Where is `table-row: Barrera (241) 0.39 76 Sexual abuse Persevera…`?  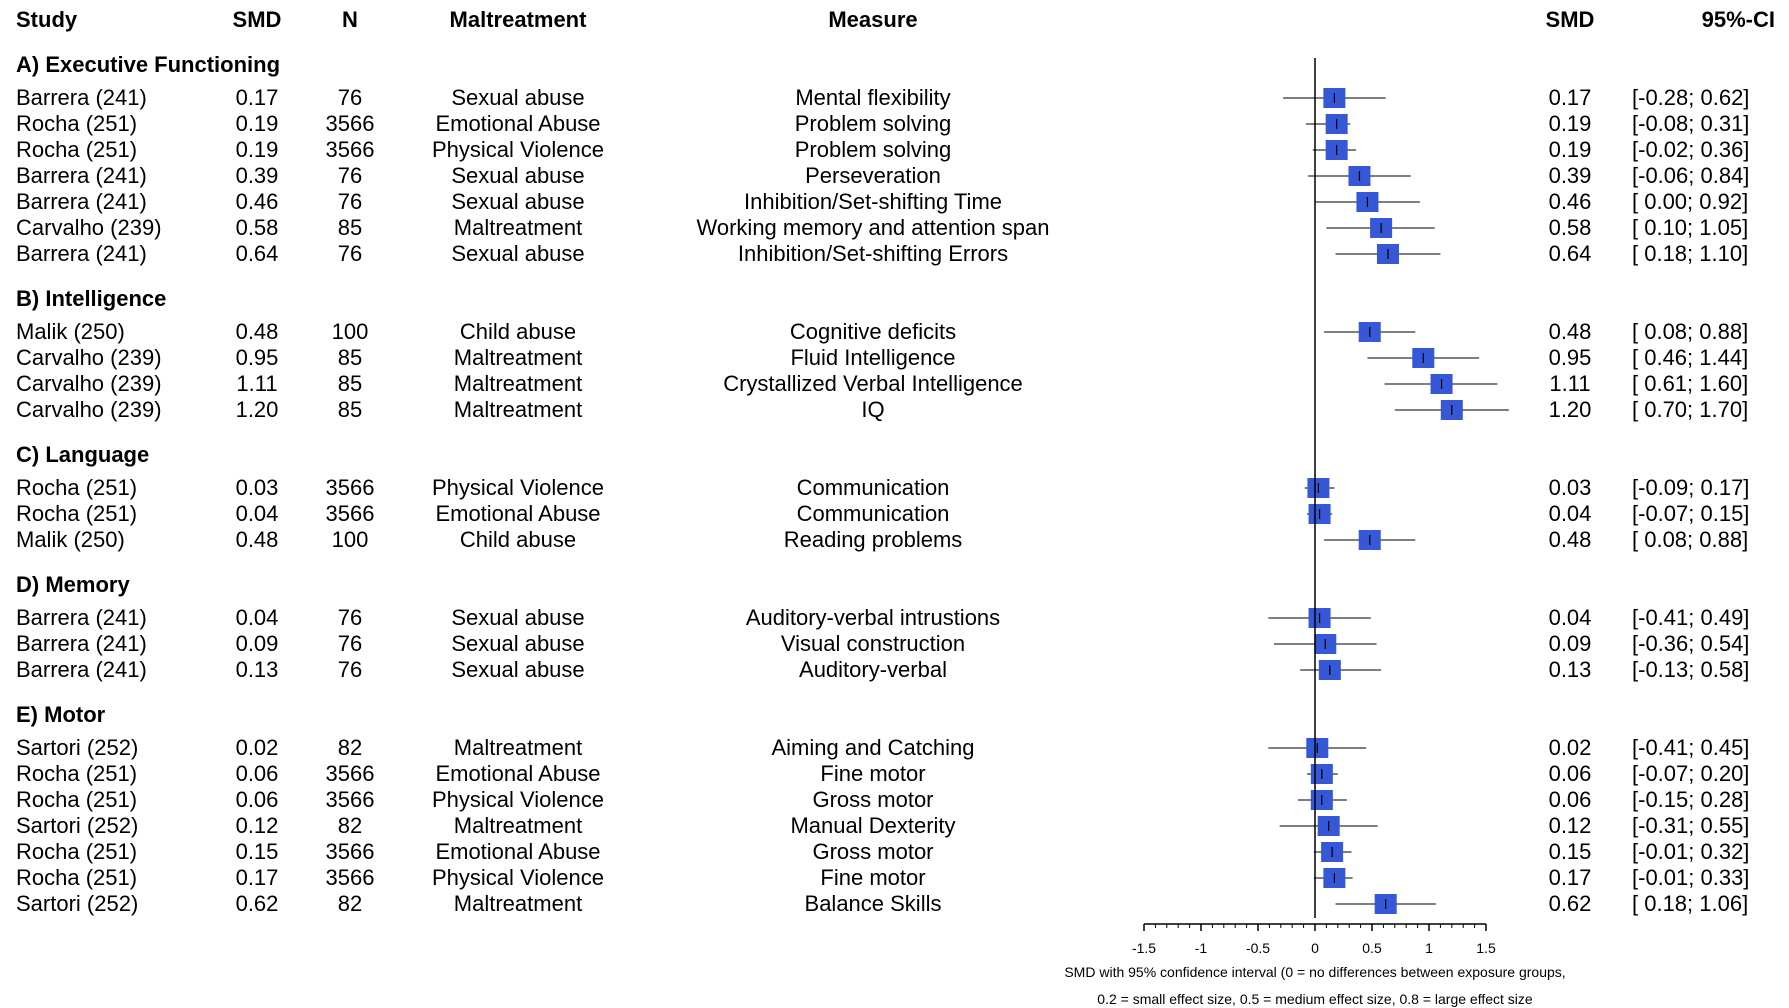
table-row: Barrera (241) 0.39 76 Sexual abuse Persevera… is located at coordinates (882, 175).